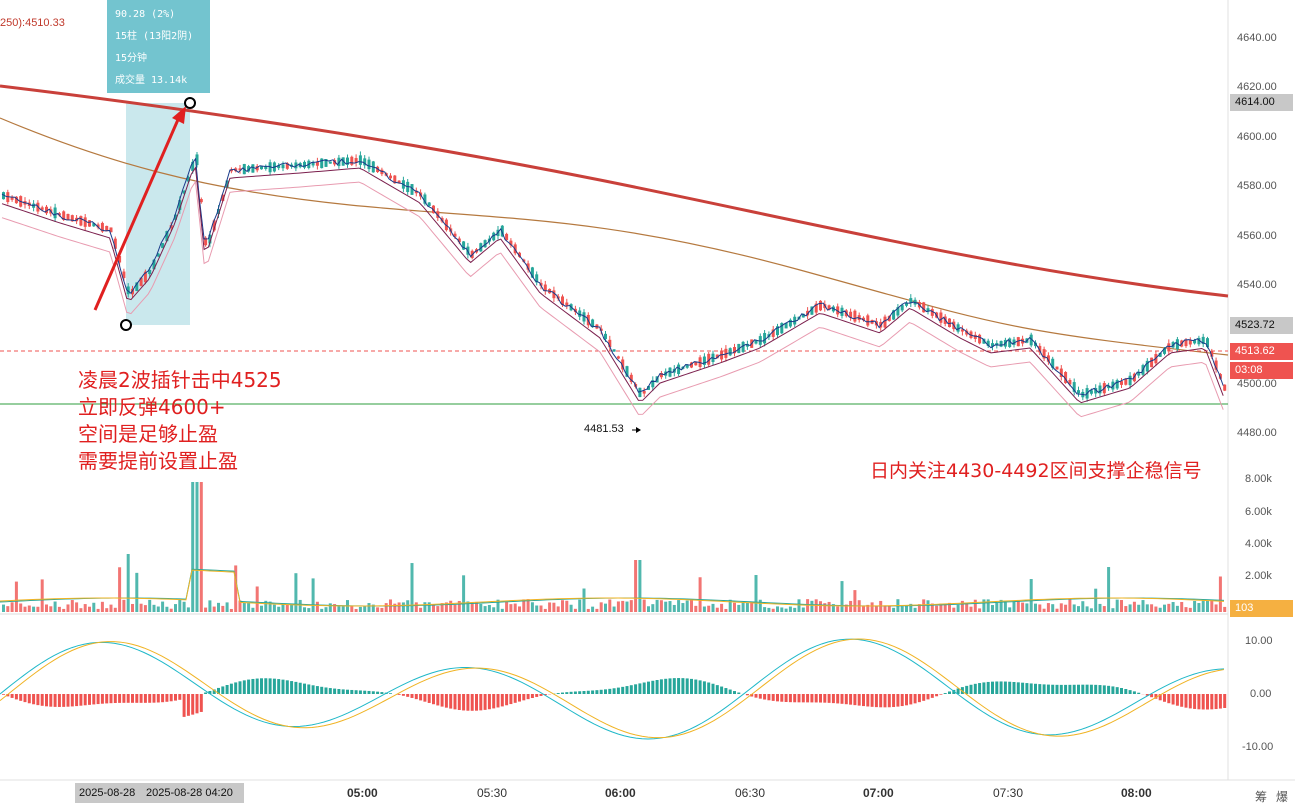 Image resolution: width=1295 pixels, height=810 pixels. Describe the element at coordinates (1261, 370) in the screenshot. I see `countdown-tag: 03:08` at that location.